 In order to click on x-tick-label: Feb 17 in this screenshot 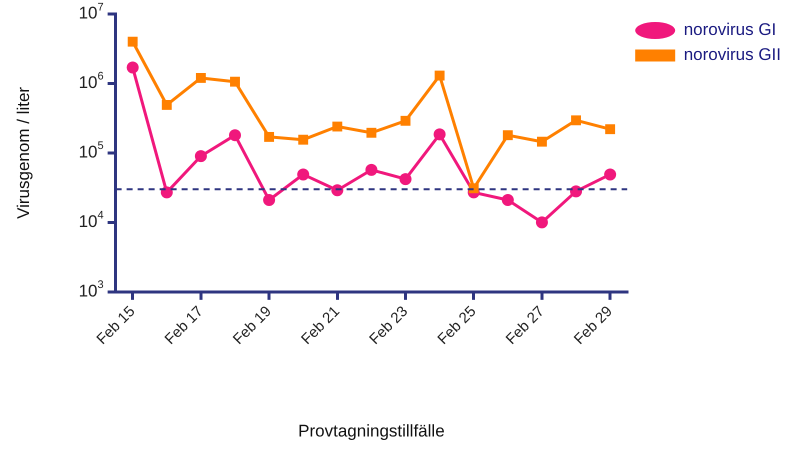, I will do `click(184, 325)`.